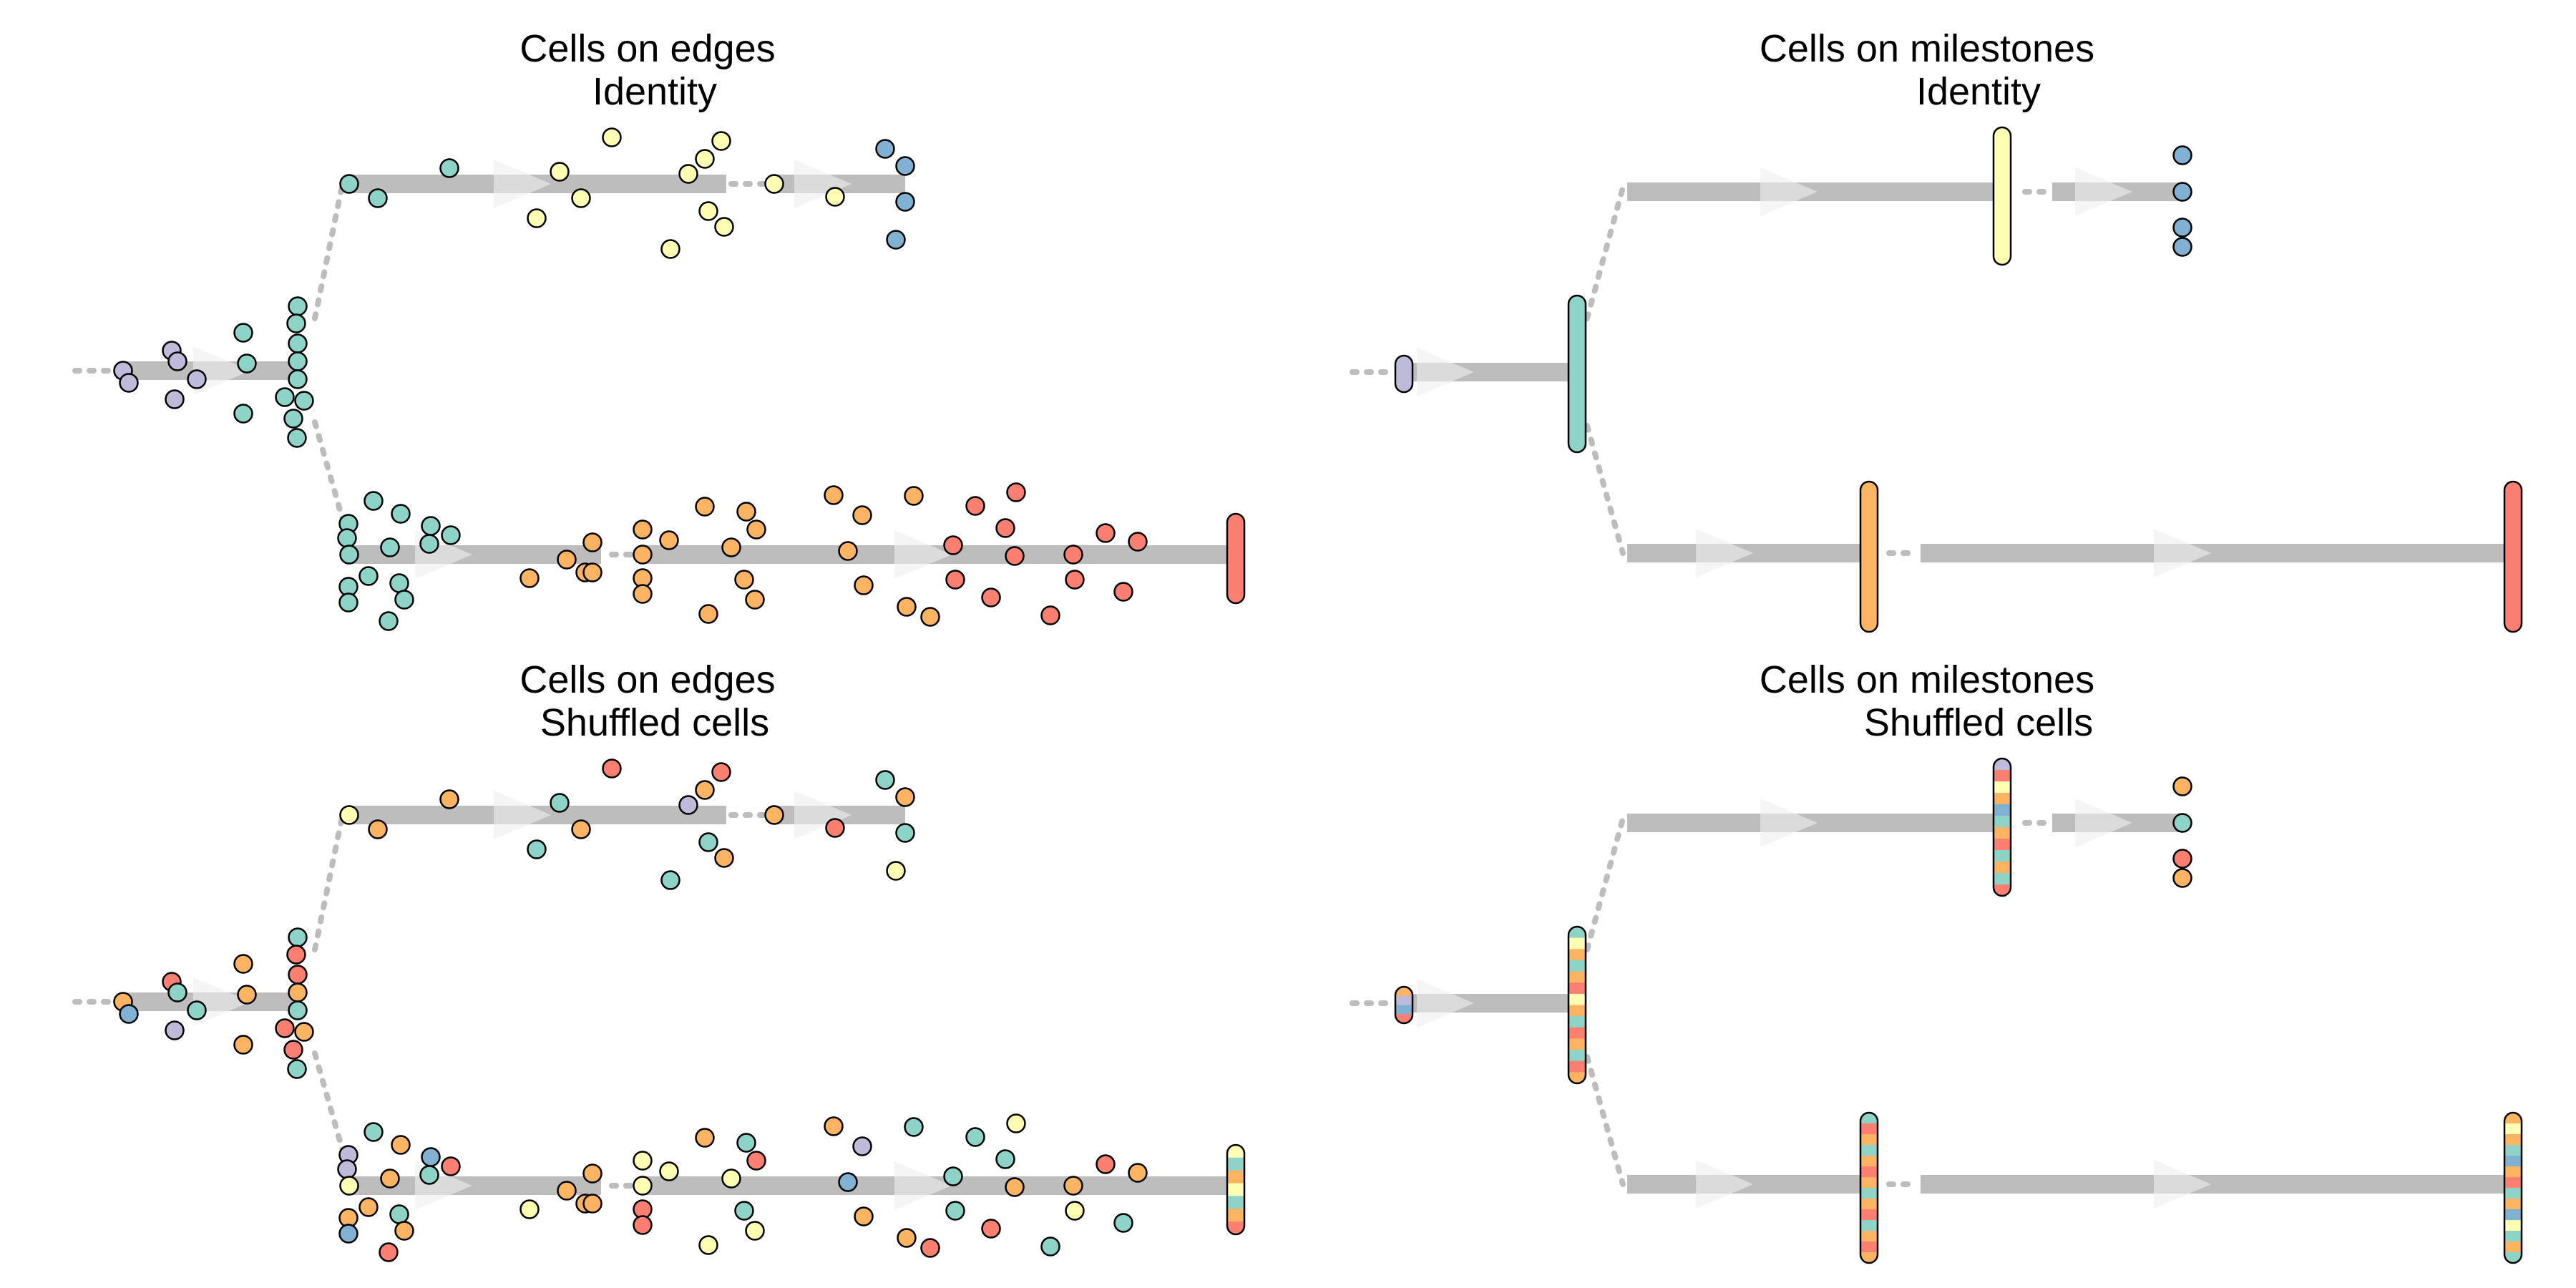 Image resolution: width=2576 pixels, height=1288 pixels. Describe the element at coordinates (654, 91) in the screenshot. I see `panel-title-line2: Identity` at that location.